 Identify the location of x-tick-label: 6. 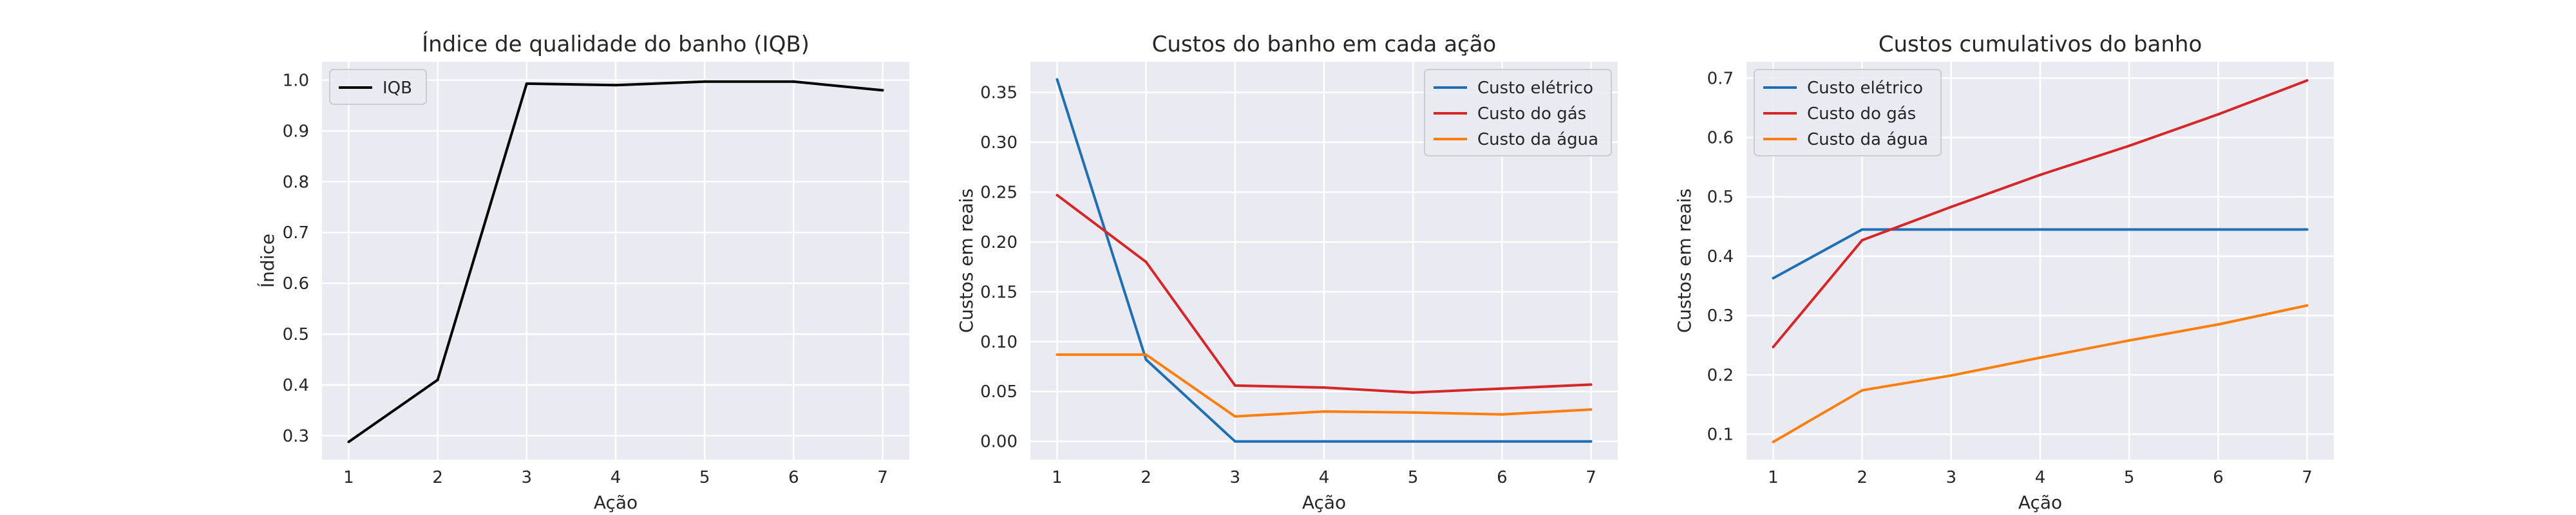
(2218, 478).